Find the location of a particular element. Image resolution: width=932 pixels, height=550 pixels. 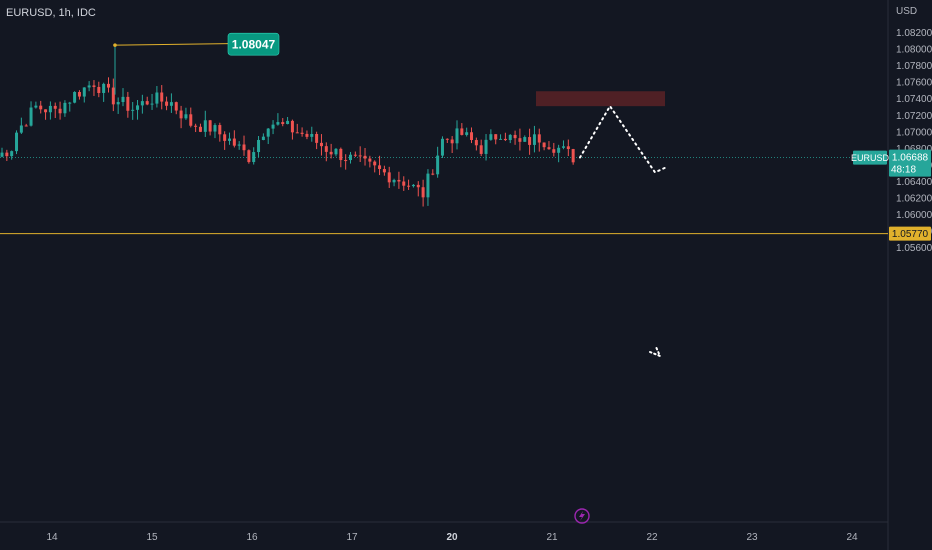

symbol-tag-label: EURUSD is located at coordinates (870, 158).